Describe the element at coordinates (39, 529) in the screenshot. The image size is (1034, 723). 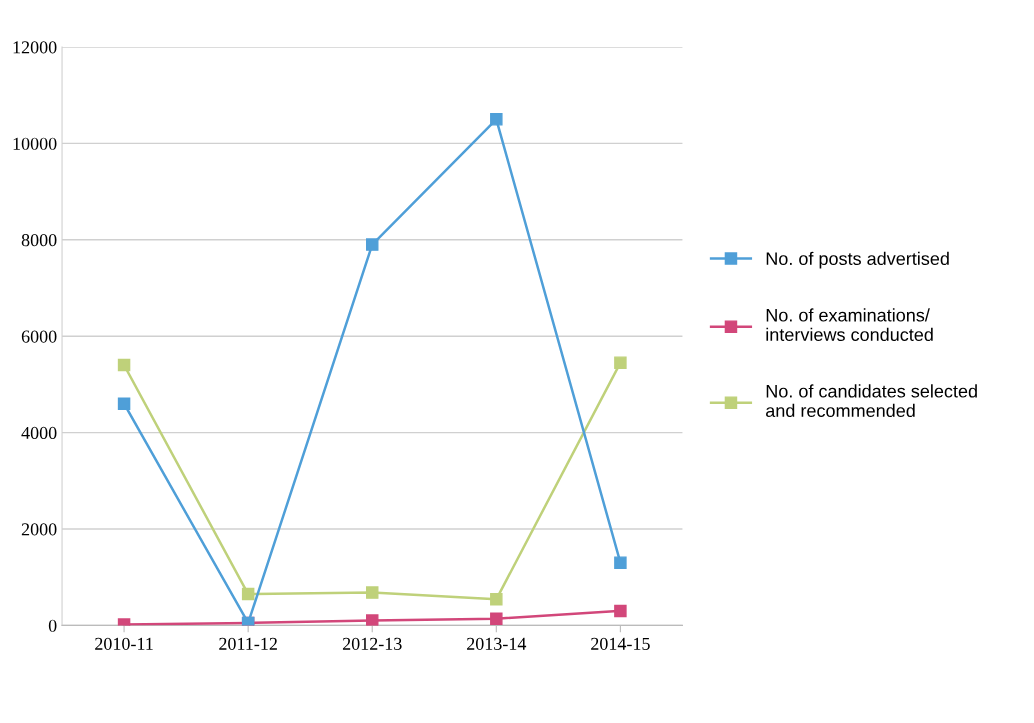
I see `y-tick-label: 2000` at that location.